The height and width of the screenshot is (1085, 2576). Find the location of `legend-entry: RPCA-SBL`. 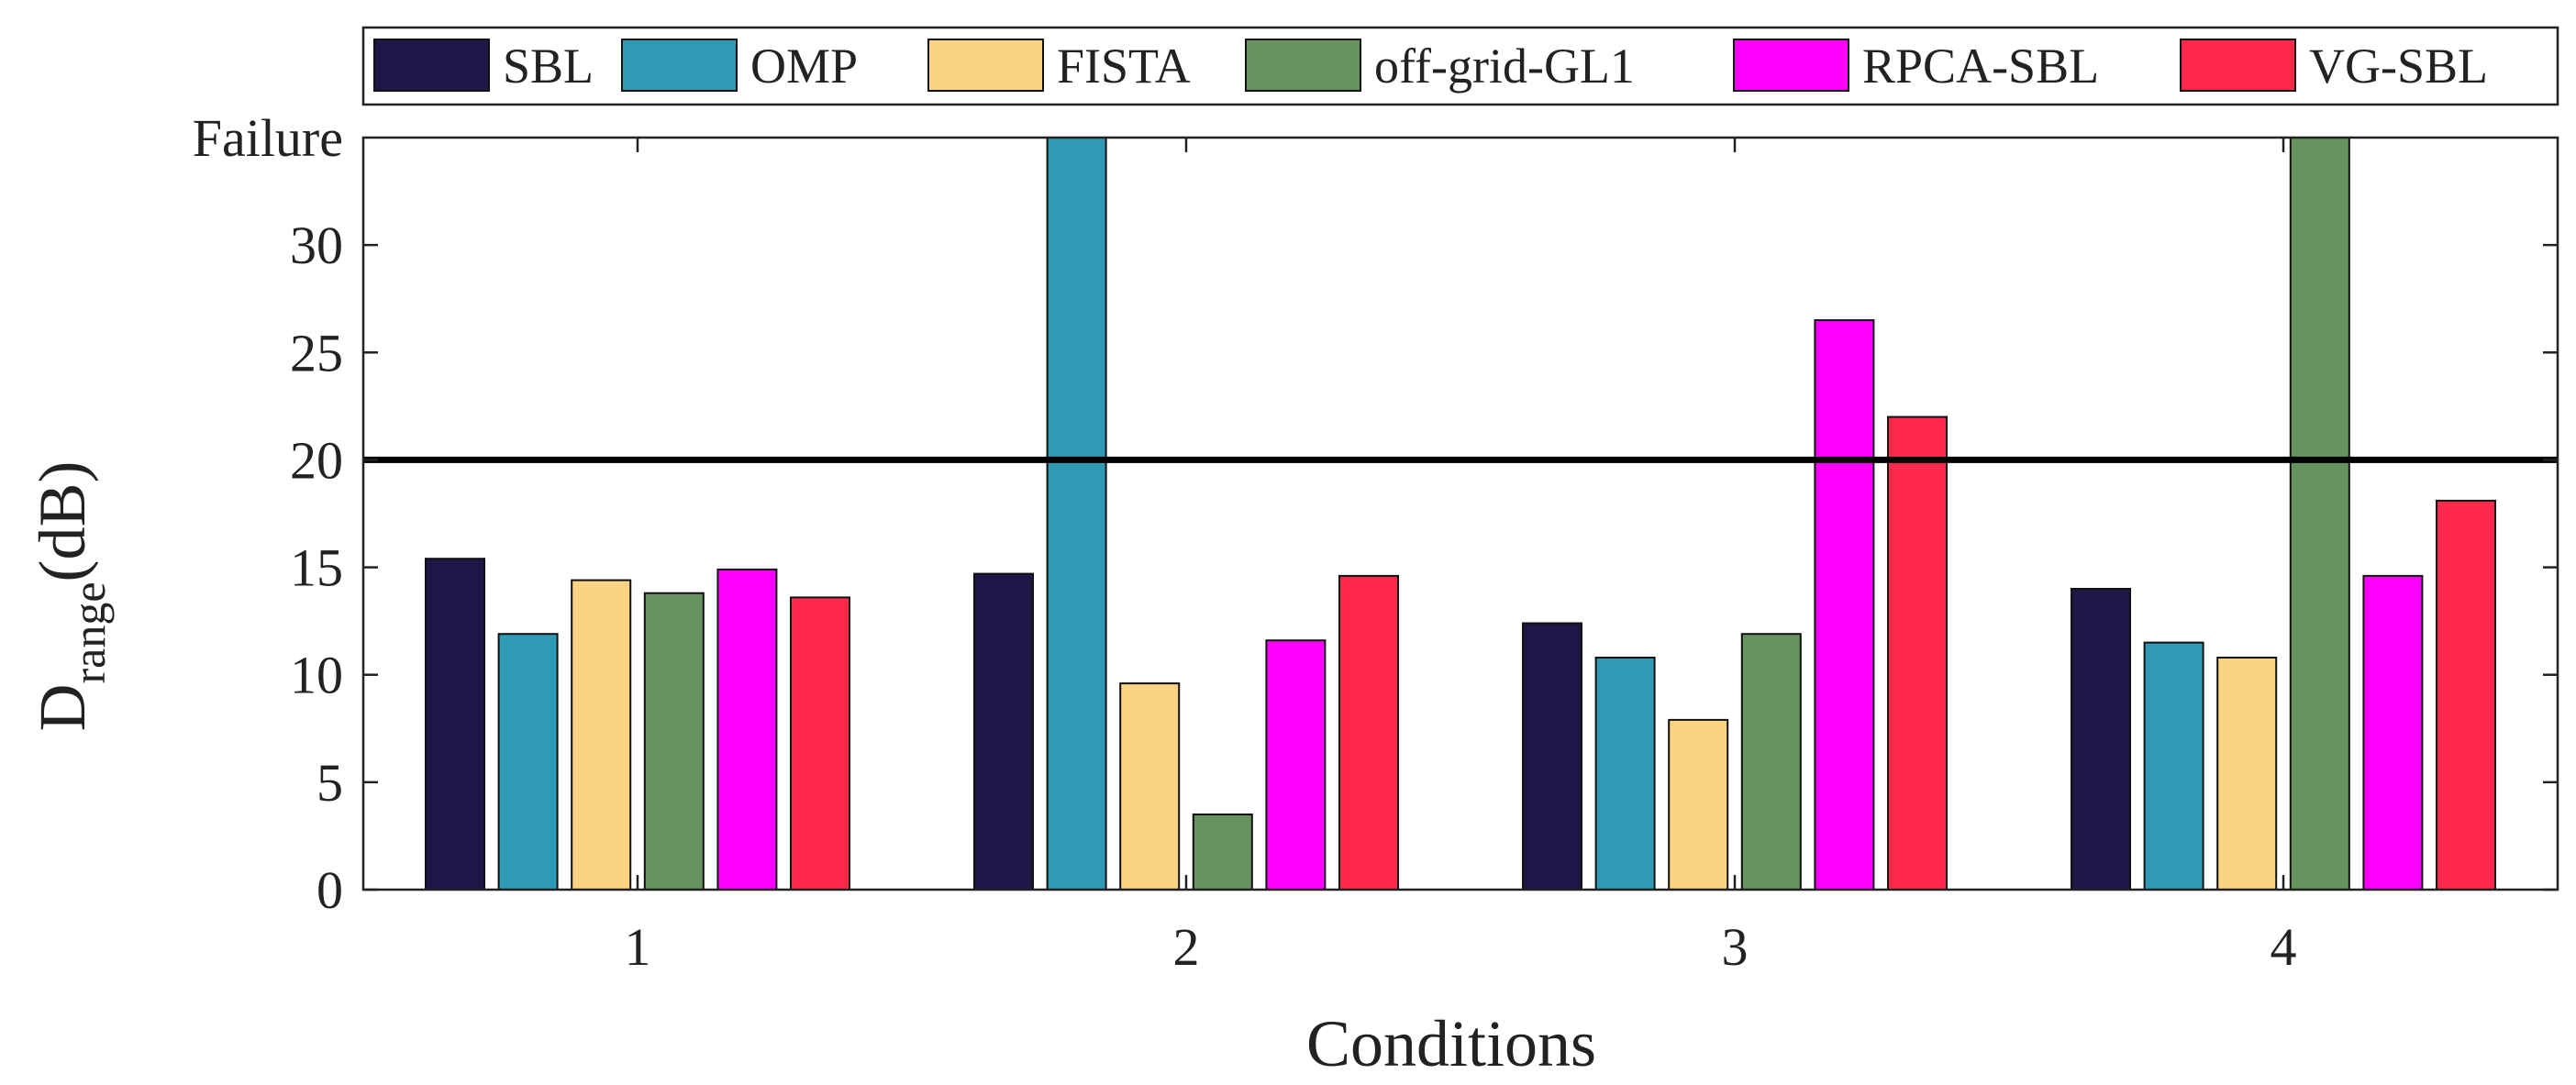

legend-entry: RPCA-SBL is located at coordinates (1916, 66).